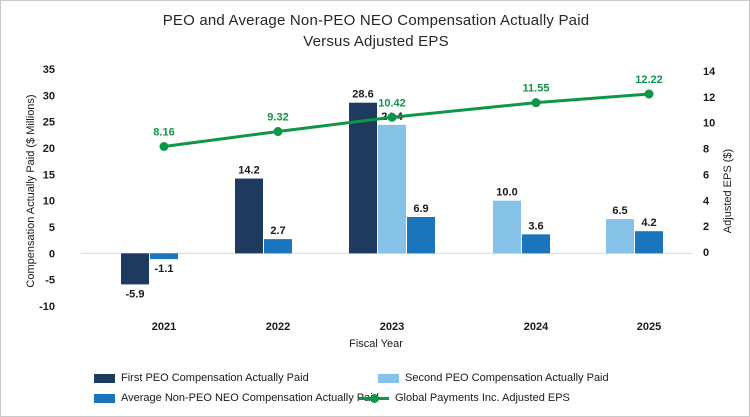 The width and height of the screenshot is (750, 417). What do you see at coordinates (49, 175) in the screenshot?
I see `left-axis-tick-label: 15` at bounding box center [49, 175].